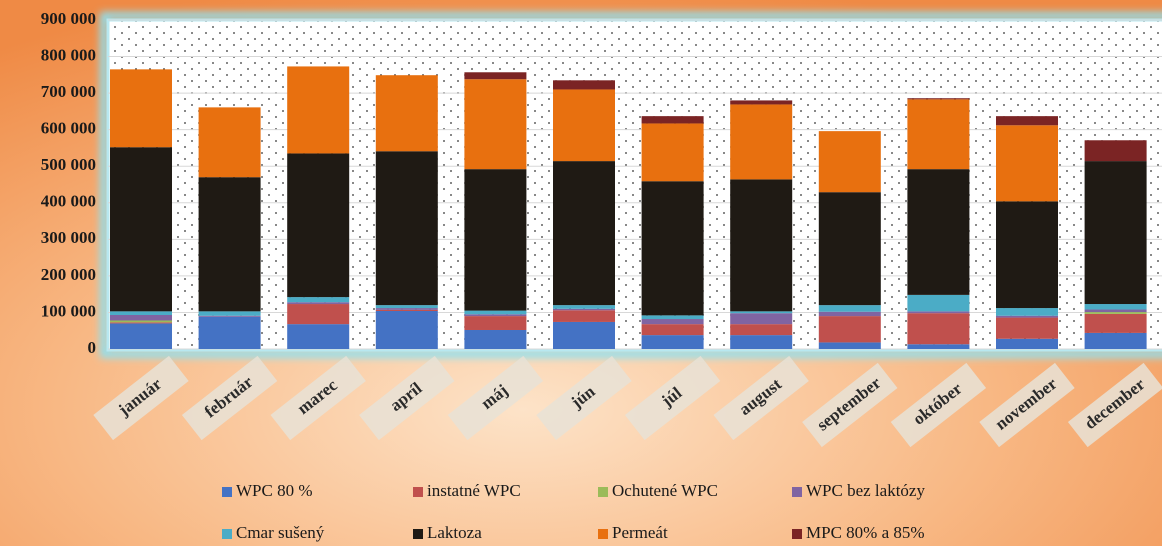  I want to click on y-tick-label: 300 000, so click(68, 237).